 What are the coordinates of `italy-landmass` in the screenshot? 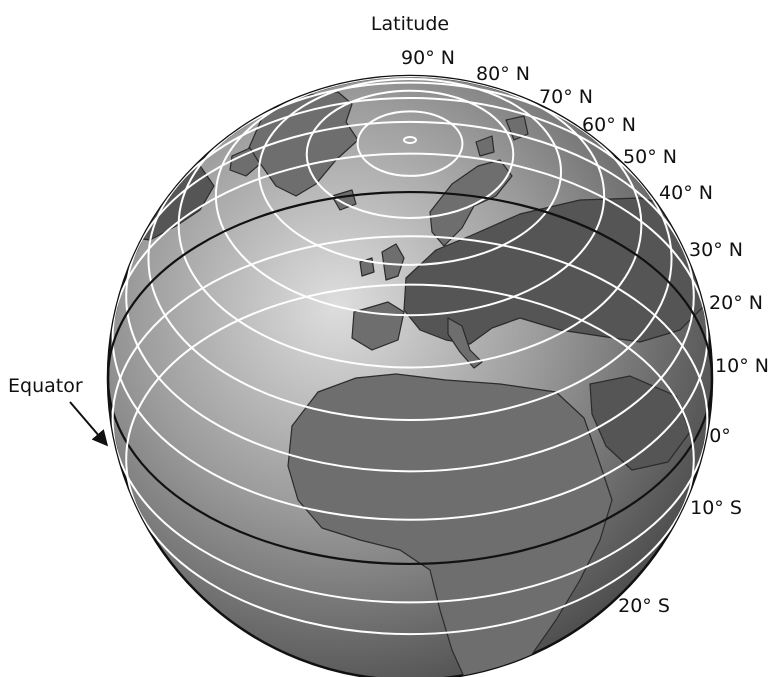 It's located at (465, 343).